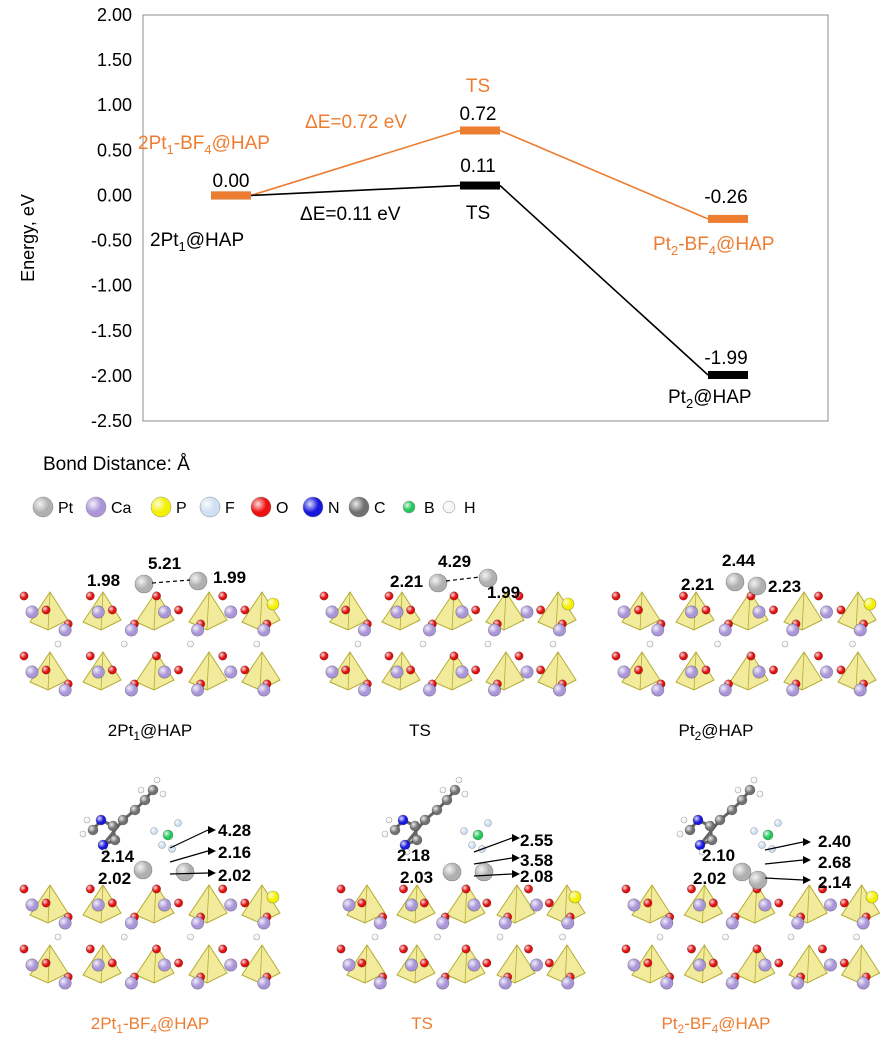 The width and height of the screenshot is (894, 1045). I want to click on h-atom-icon, so click(449, 507).